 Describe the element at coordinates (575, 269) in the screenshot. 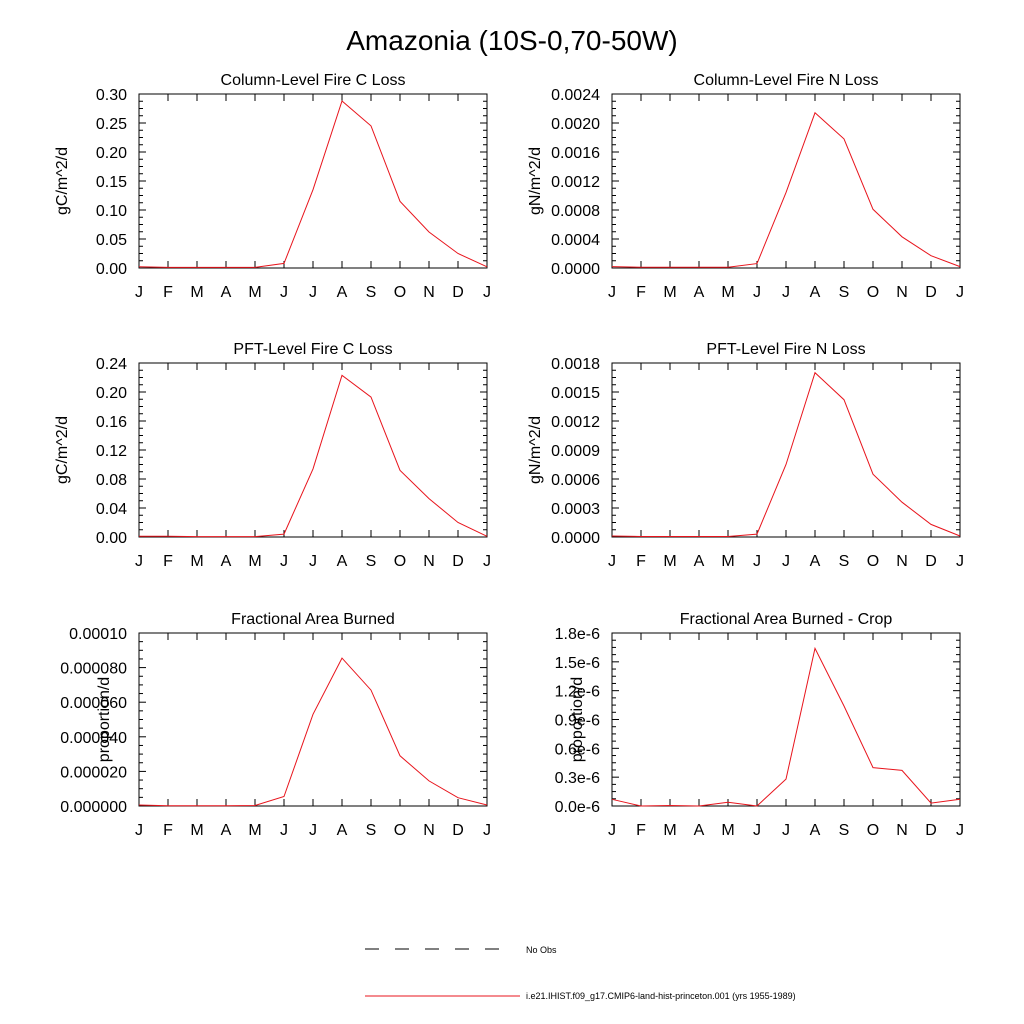

I see `y-tick-label: 0.0000` at that location.